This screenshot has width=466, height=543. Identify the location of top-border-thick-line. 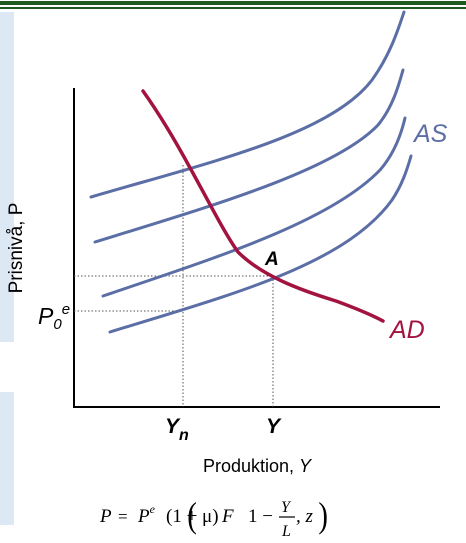
(233, 3).